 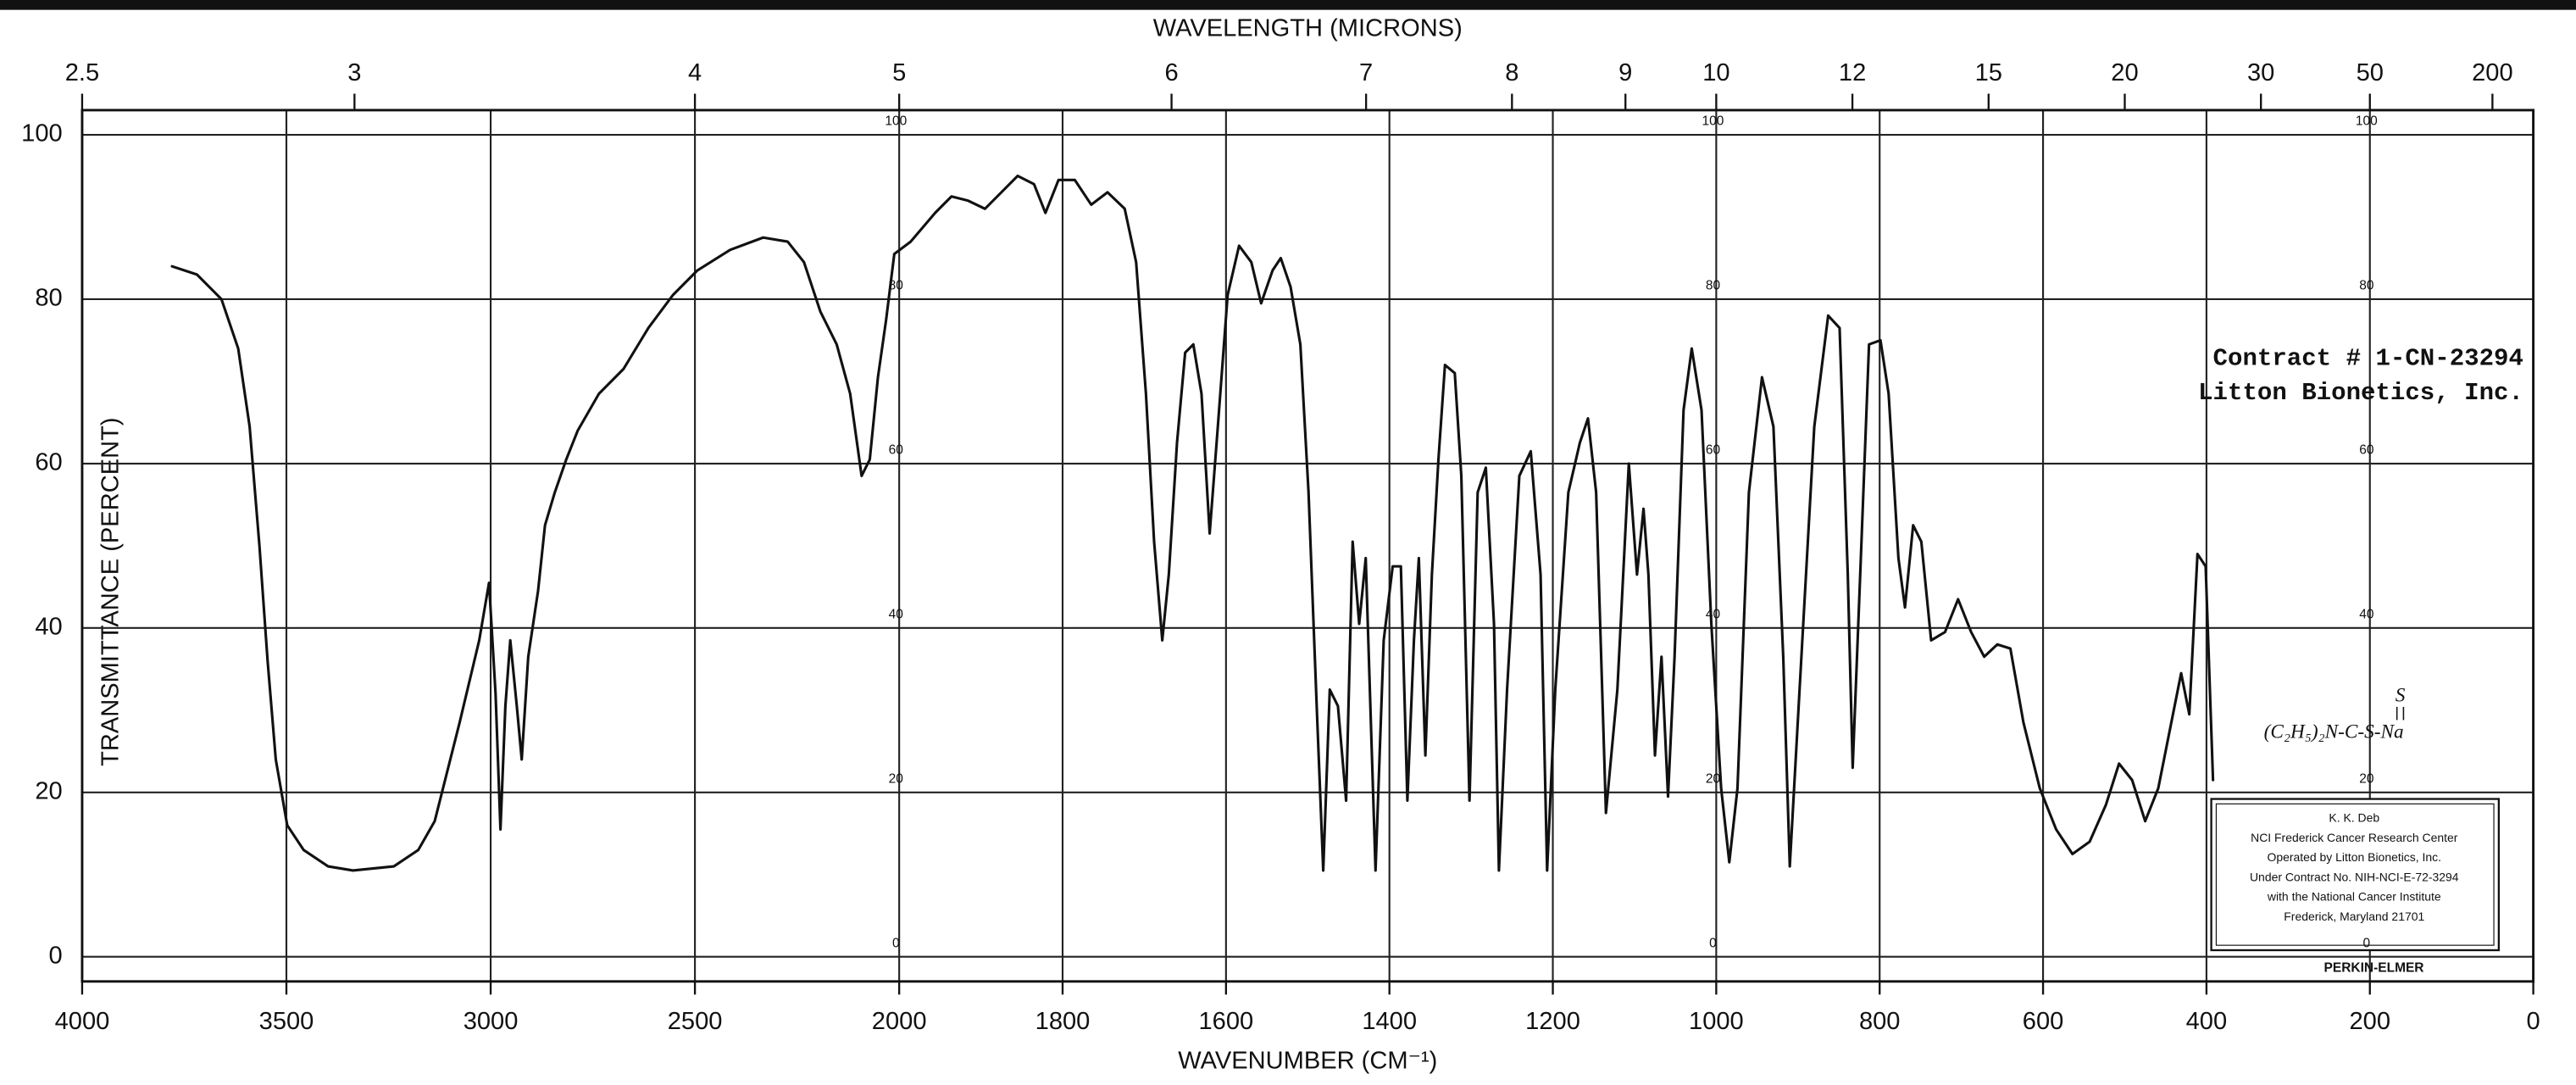 What do you see at coordinates (1063, 1022) in the screenshot?
I see `x-tick-label: 1800` at bounding box center [1063, 1022].